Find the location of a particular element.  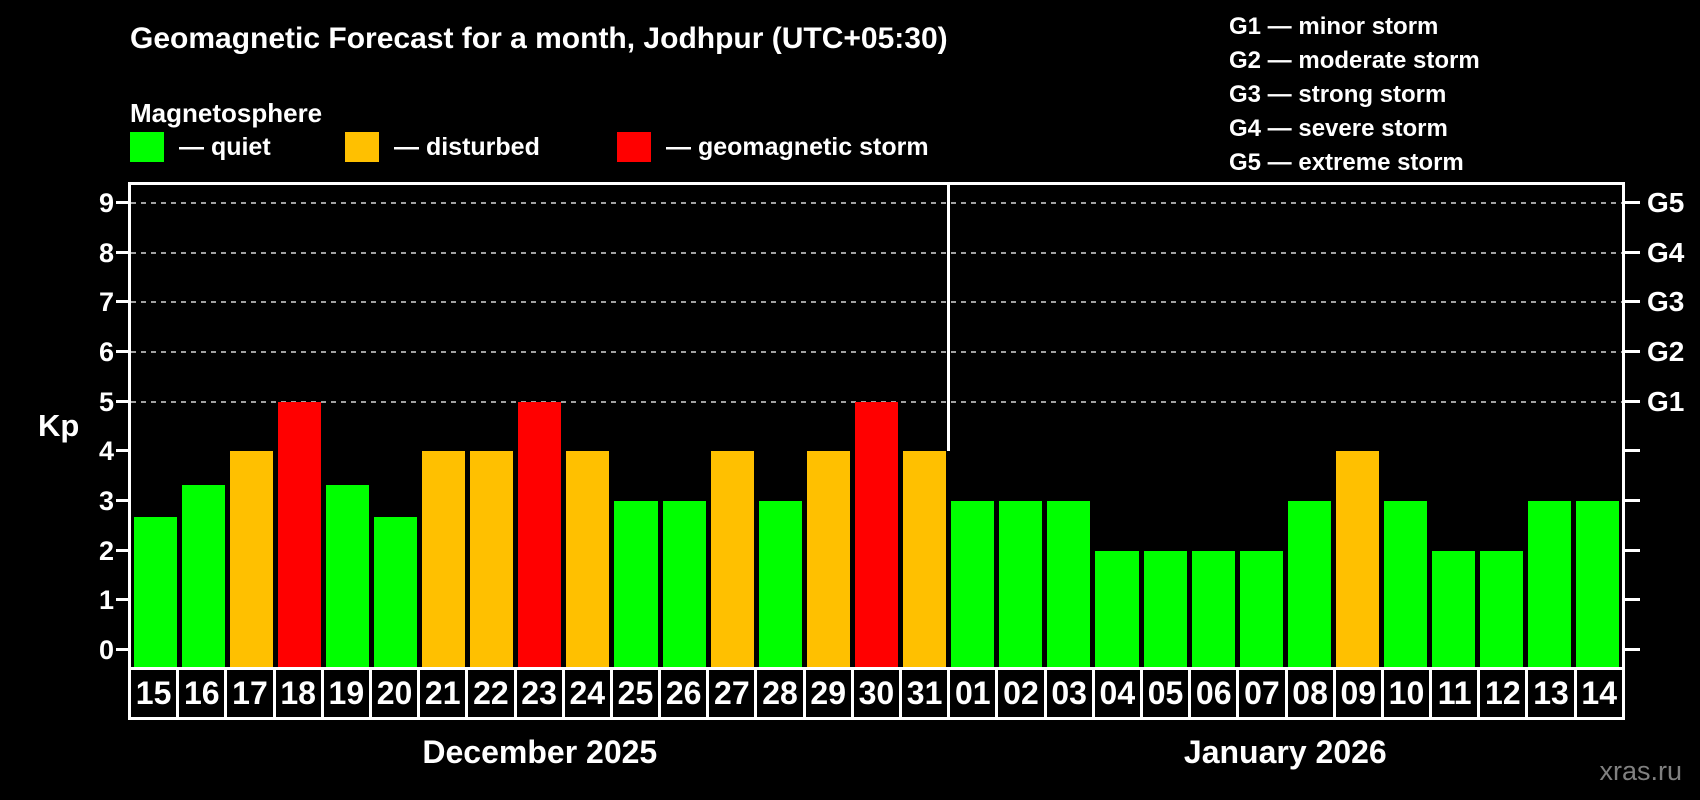

month-separator-line is located at coordinates (949, 318).